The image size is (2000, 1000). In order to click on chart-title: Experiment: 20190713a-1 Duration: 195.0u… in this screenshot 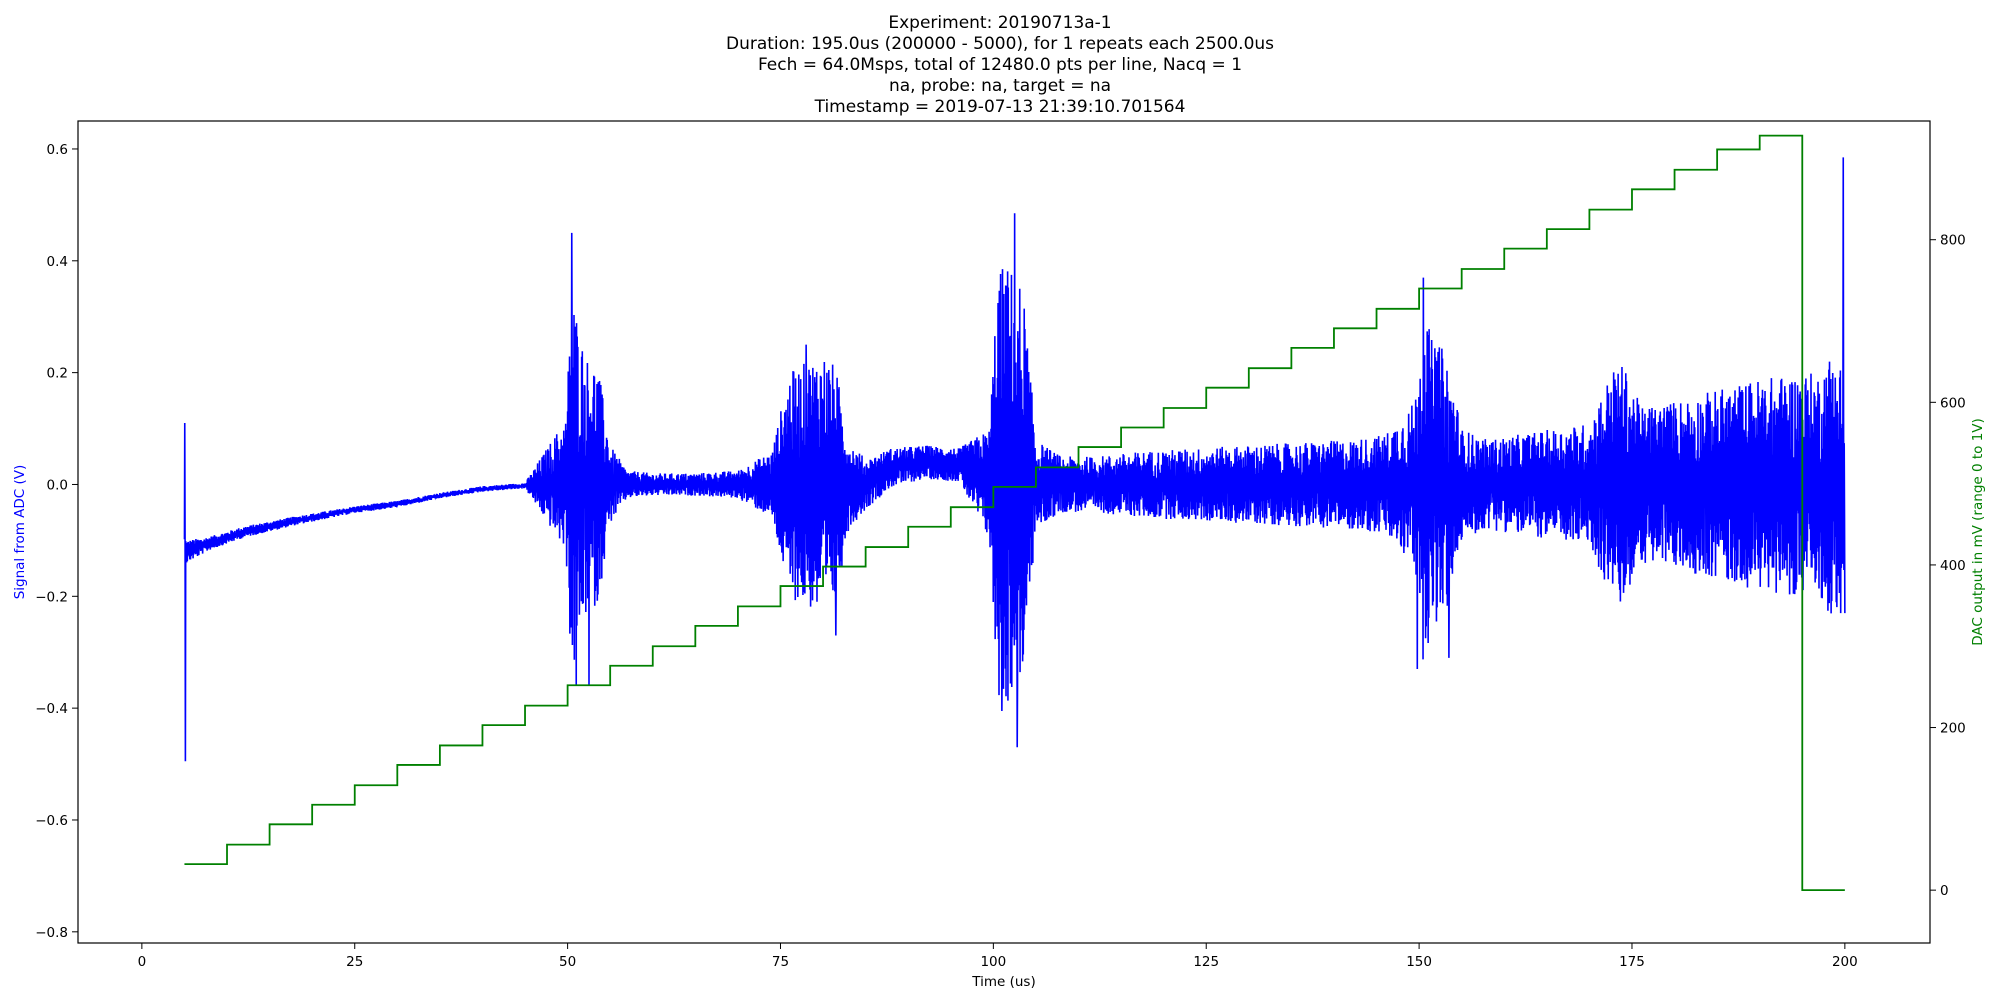, I will do `click(1000, 65)`.